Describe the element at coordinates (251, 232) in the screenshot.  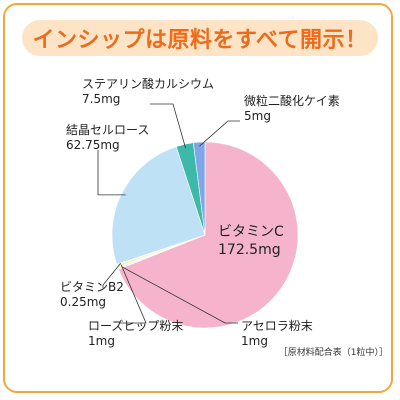
I see `slice-label-name-1: ビタミンC` at that location.